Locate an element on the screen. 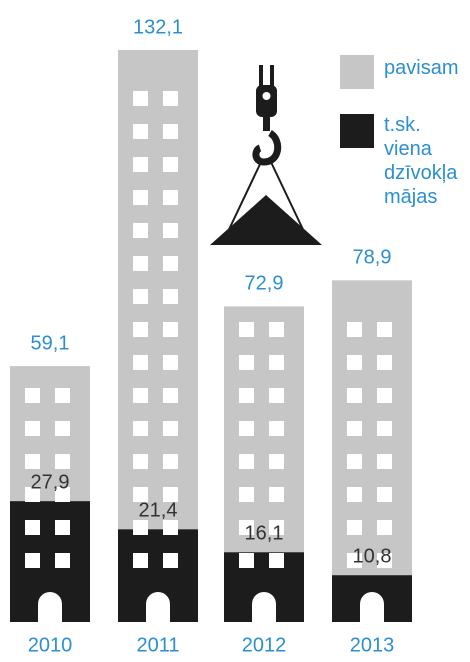  x-tick-label: 2013 is located at coordinates (372, 645).